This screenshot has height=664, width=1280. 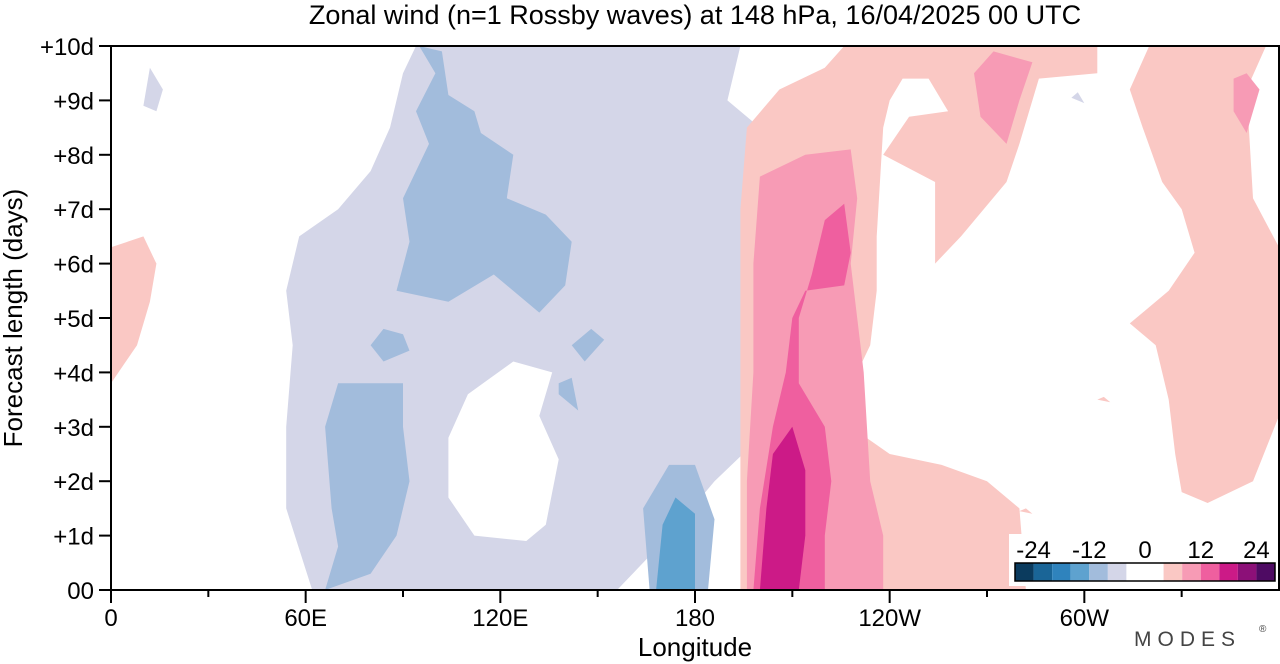 I want to click on colorbar-label: -24, so click(x=1033, y=550).